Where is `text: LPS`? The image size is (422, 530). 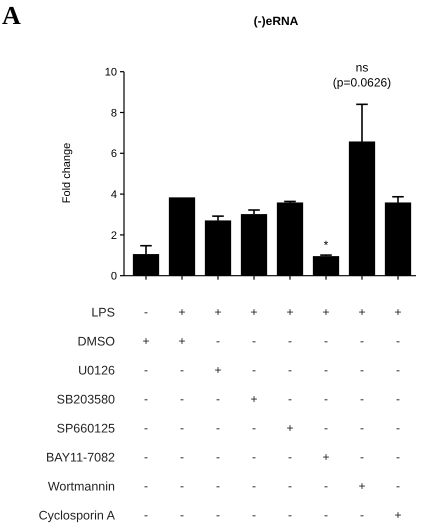
text: LPS is located at coordinates (103, 312).